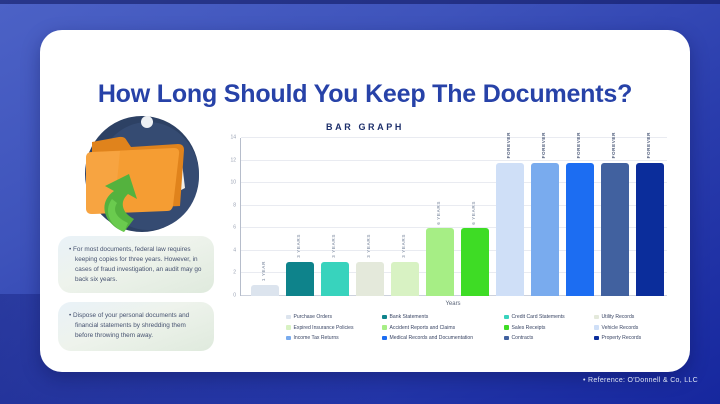  I want to click on bar-contracts, so click(615, 229).